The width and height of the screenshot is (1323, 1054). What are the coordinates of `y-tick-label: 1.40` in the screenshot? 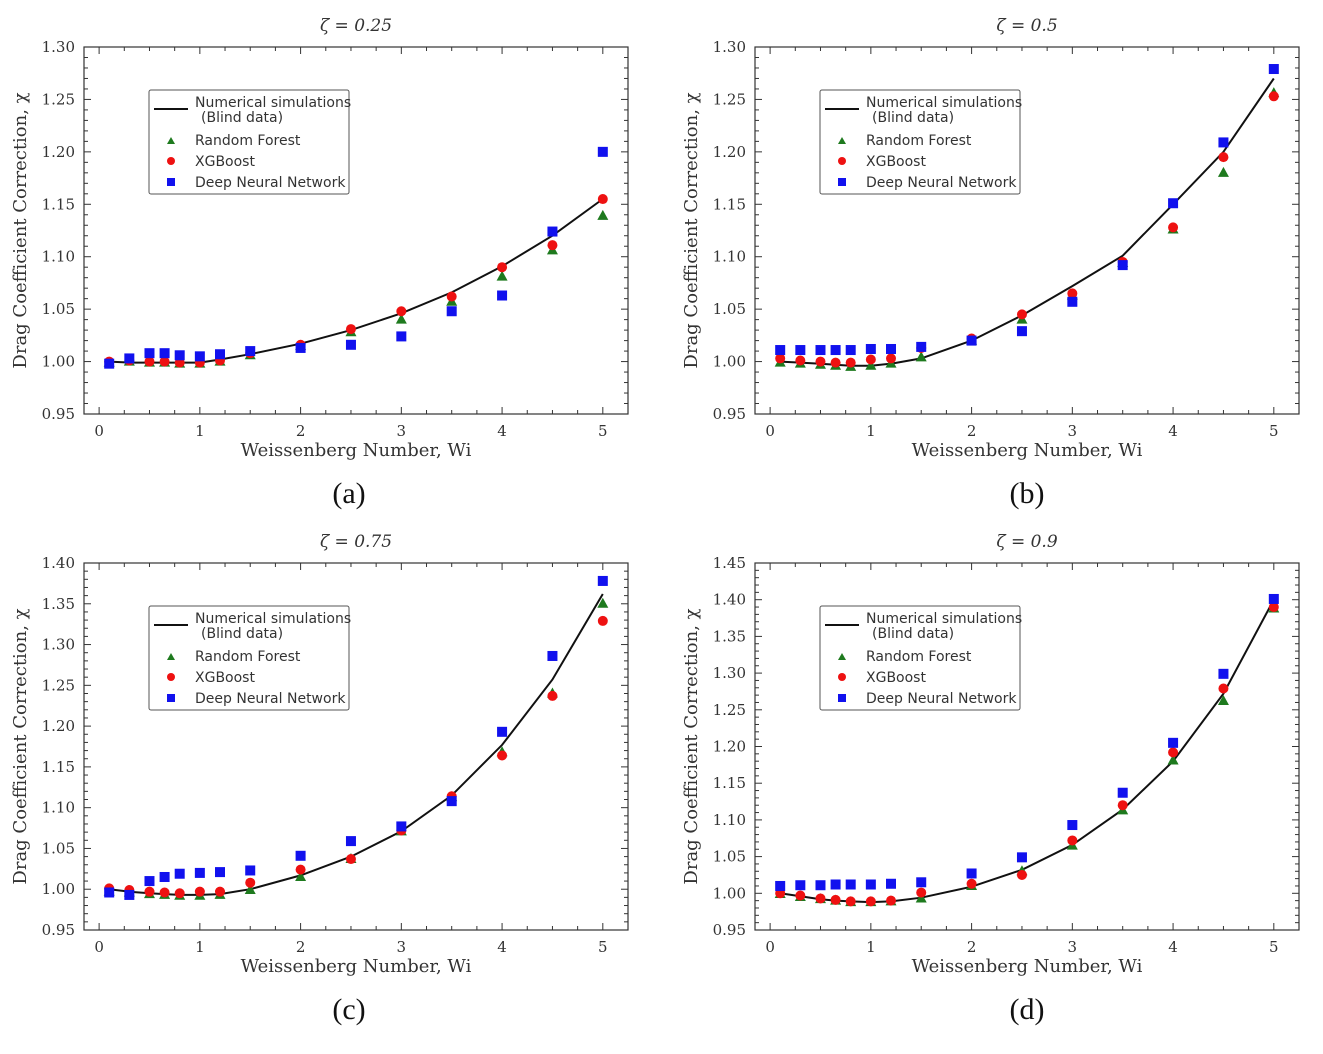 It's located at (58, 563).